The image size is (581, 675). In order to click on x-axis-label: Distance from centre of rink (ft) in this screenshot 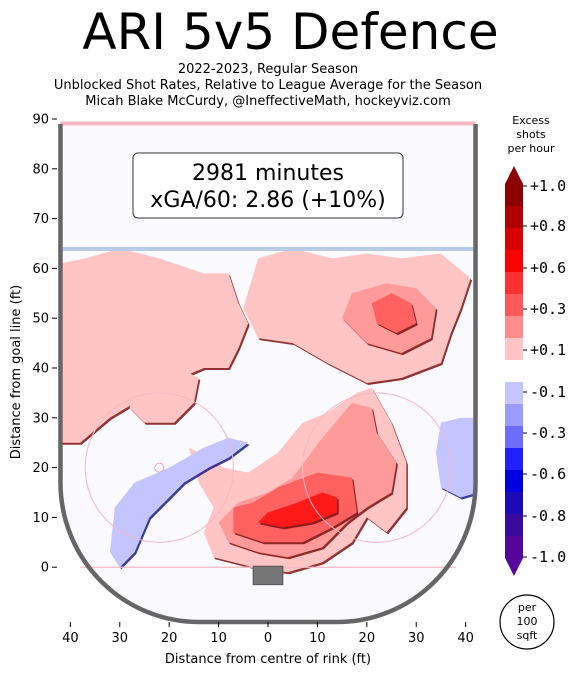, I will do `click(268, 659)`.